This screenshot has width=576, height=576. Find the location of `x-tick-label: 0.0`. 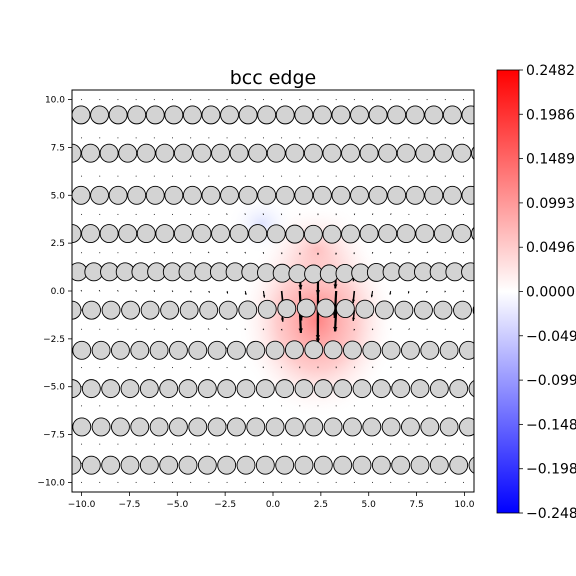

x-tick-label: 0.0 is located at coordinates (273, 505).